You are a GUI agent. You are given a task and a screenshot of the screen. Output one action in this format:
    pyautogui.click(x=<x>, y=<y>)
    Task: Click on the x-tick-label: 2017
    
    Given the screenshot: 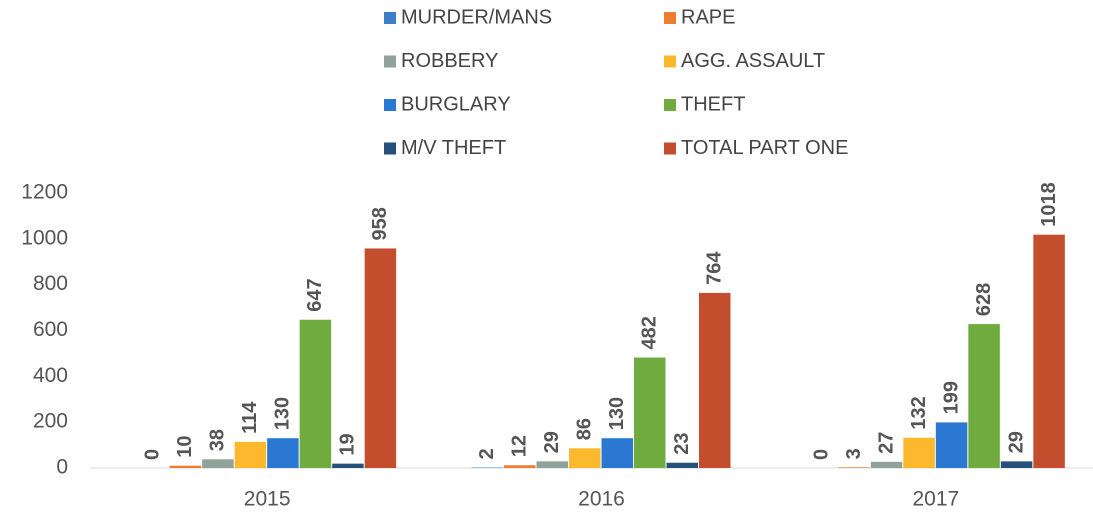 What is the action you would take?
    pyautogui.click(x=935, y=499)
    